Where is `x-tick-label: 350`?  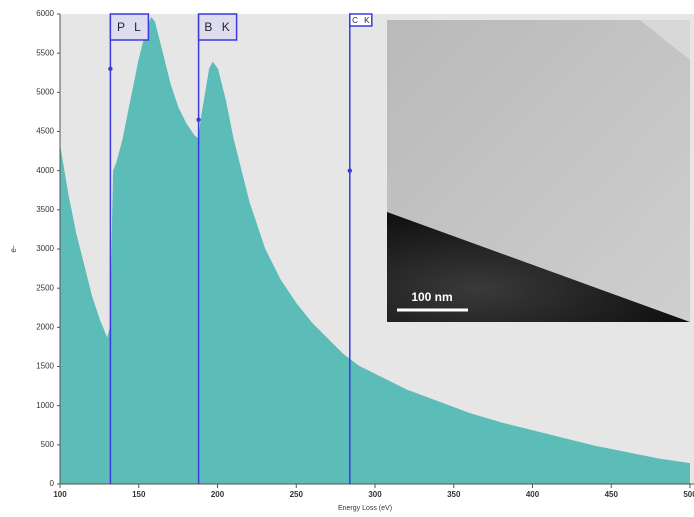 x-tick-label: 350 is located at coordinates (454, 494).